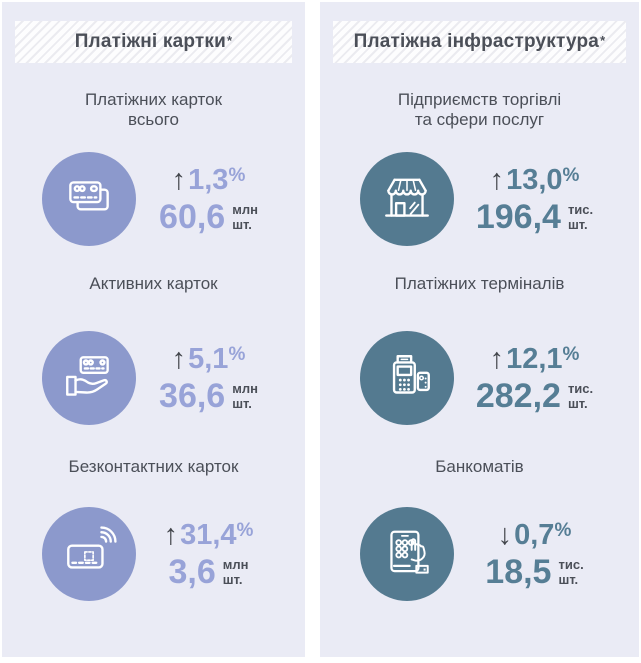 The height and width of the screenshot is (663, 641). Describe the element at coordinates (153, 109) in the screenshot. I see `stat-label-total-cards: Платіжних карток всього` at that location.